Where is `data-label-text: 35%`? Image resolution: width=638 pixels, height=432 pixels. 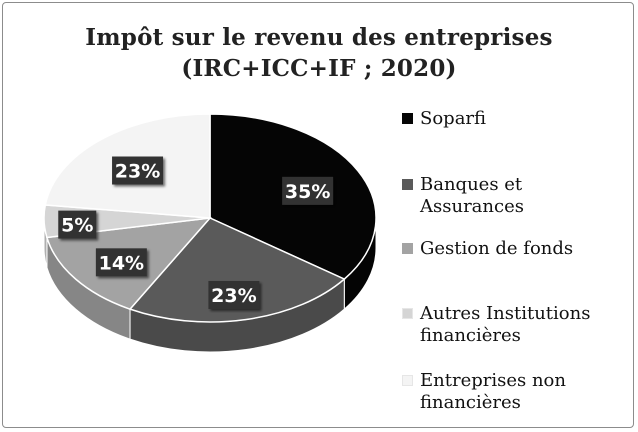 data-label-text: 35% is located at coordinates (307, 192).